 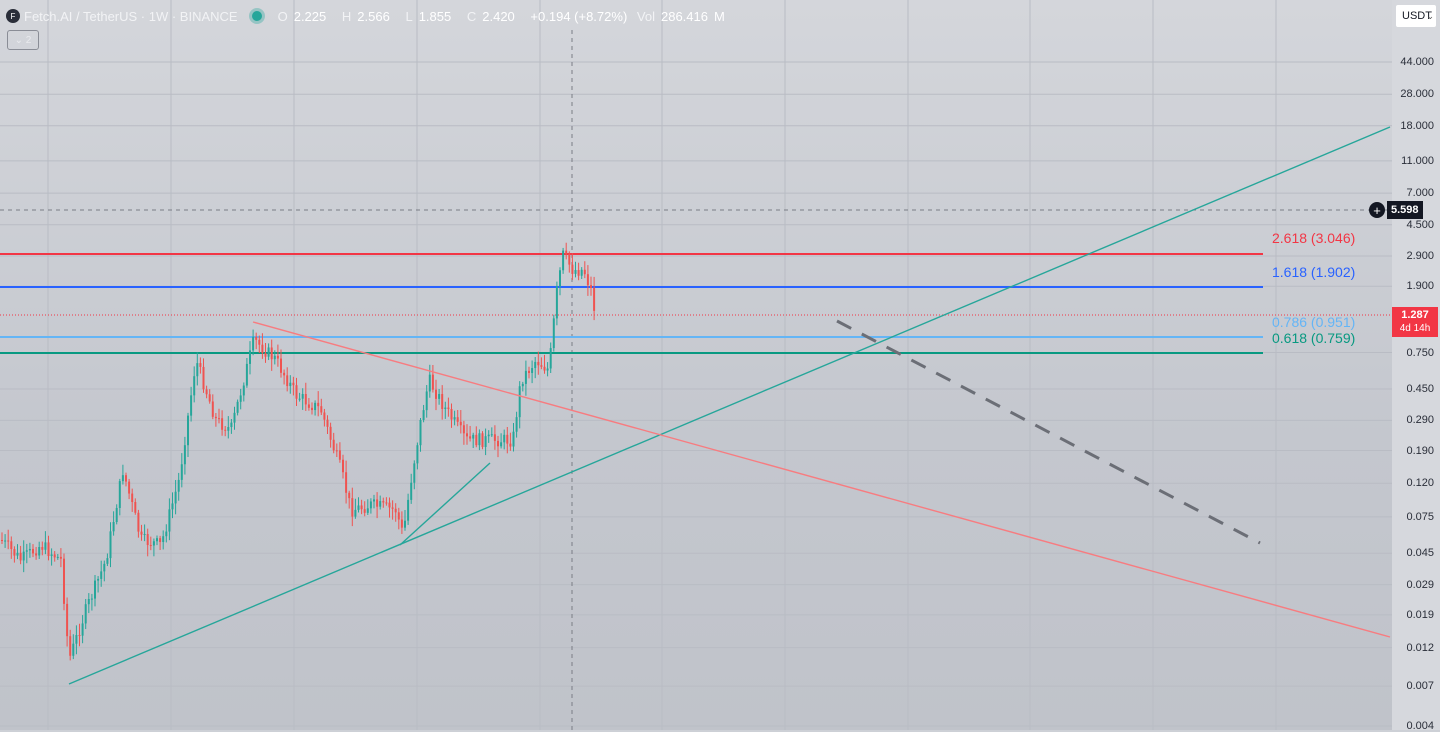 What do you see at coordinates (282, 16) in the screenshot?
I see `open-label: O` at bounding box center [282, 16].